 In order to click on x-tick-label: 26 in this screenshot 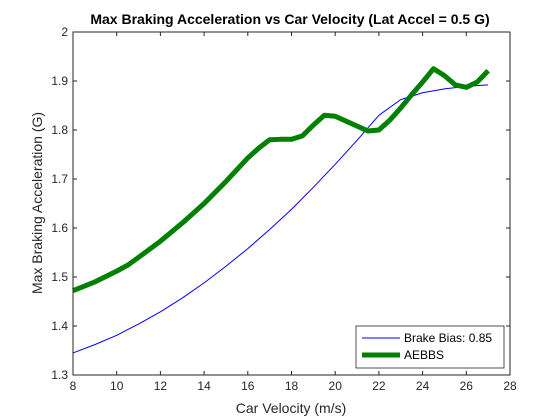, I will do `click(467, 386)`.